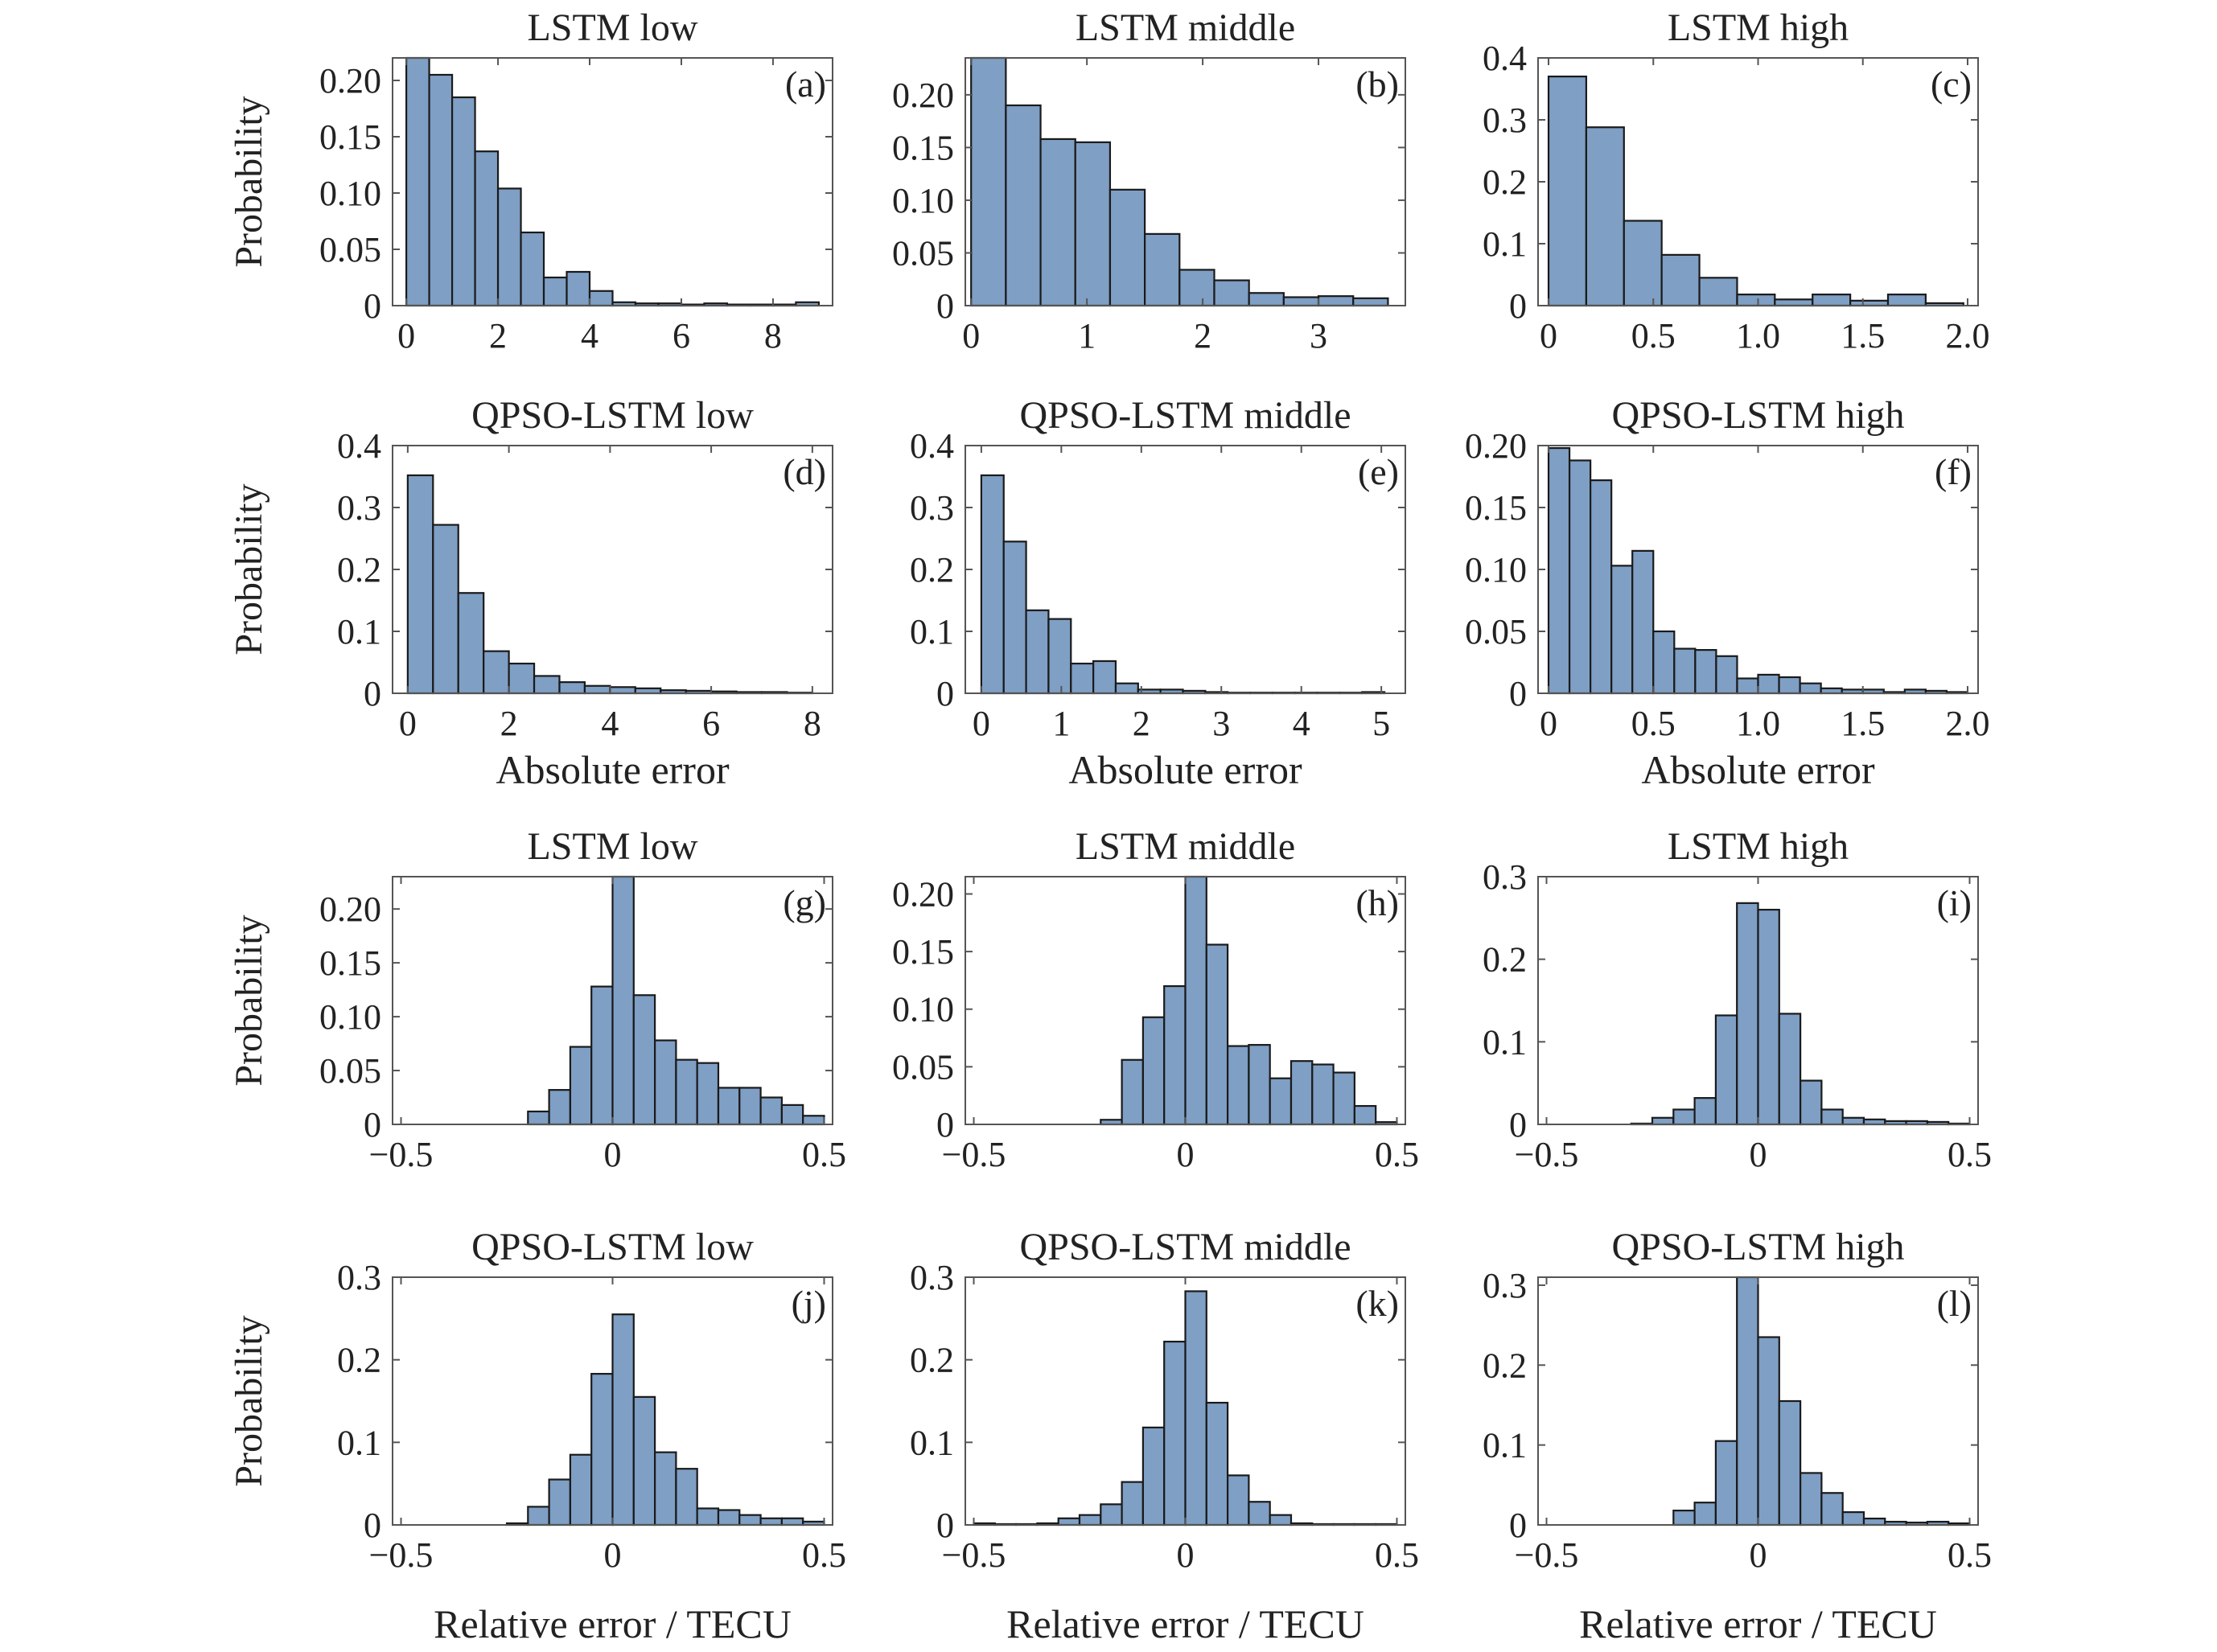 This screenshot has height=1652, width=2217. I want to click on panel-tag: (i), so click(1955, 902).